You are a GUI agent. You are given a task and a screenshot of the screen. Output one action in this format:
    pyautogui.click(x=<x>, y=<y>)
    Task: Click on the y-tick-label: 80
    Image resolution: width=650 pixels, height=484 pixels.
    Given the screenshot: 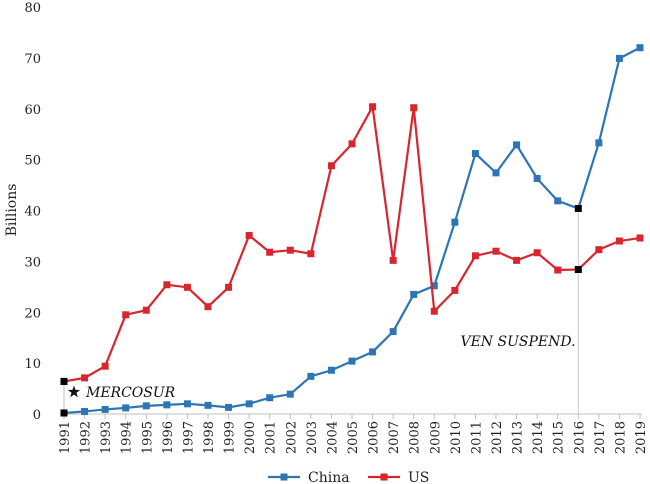 What is the action you would take?
    pyautogui.click(x=32, y=8)
    